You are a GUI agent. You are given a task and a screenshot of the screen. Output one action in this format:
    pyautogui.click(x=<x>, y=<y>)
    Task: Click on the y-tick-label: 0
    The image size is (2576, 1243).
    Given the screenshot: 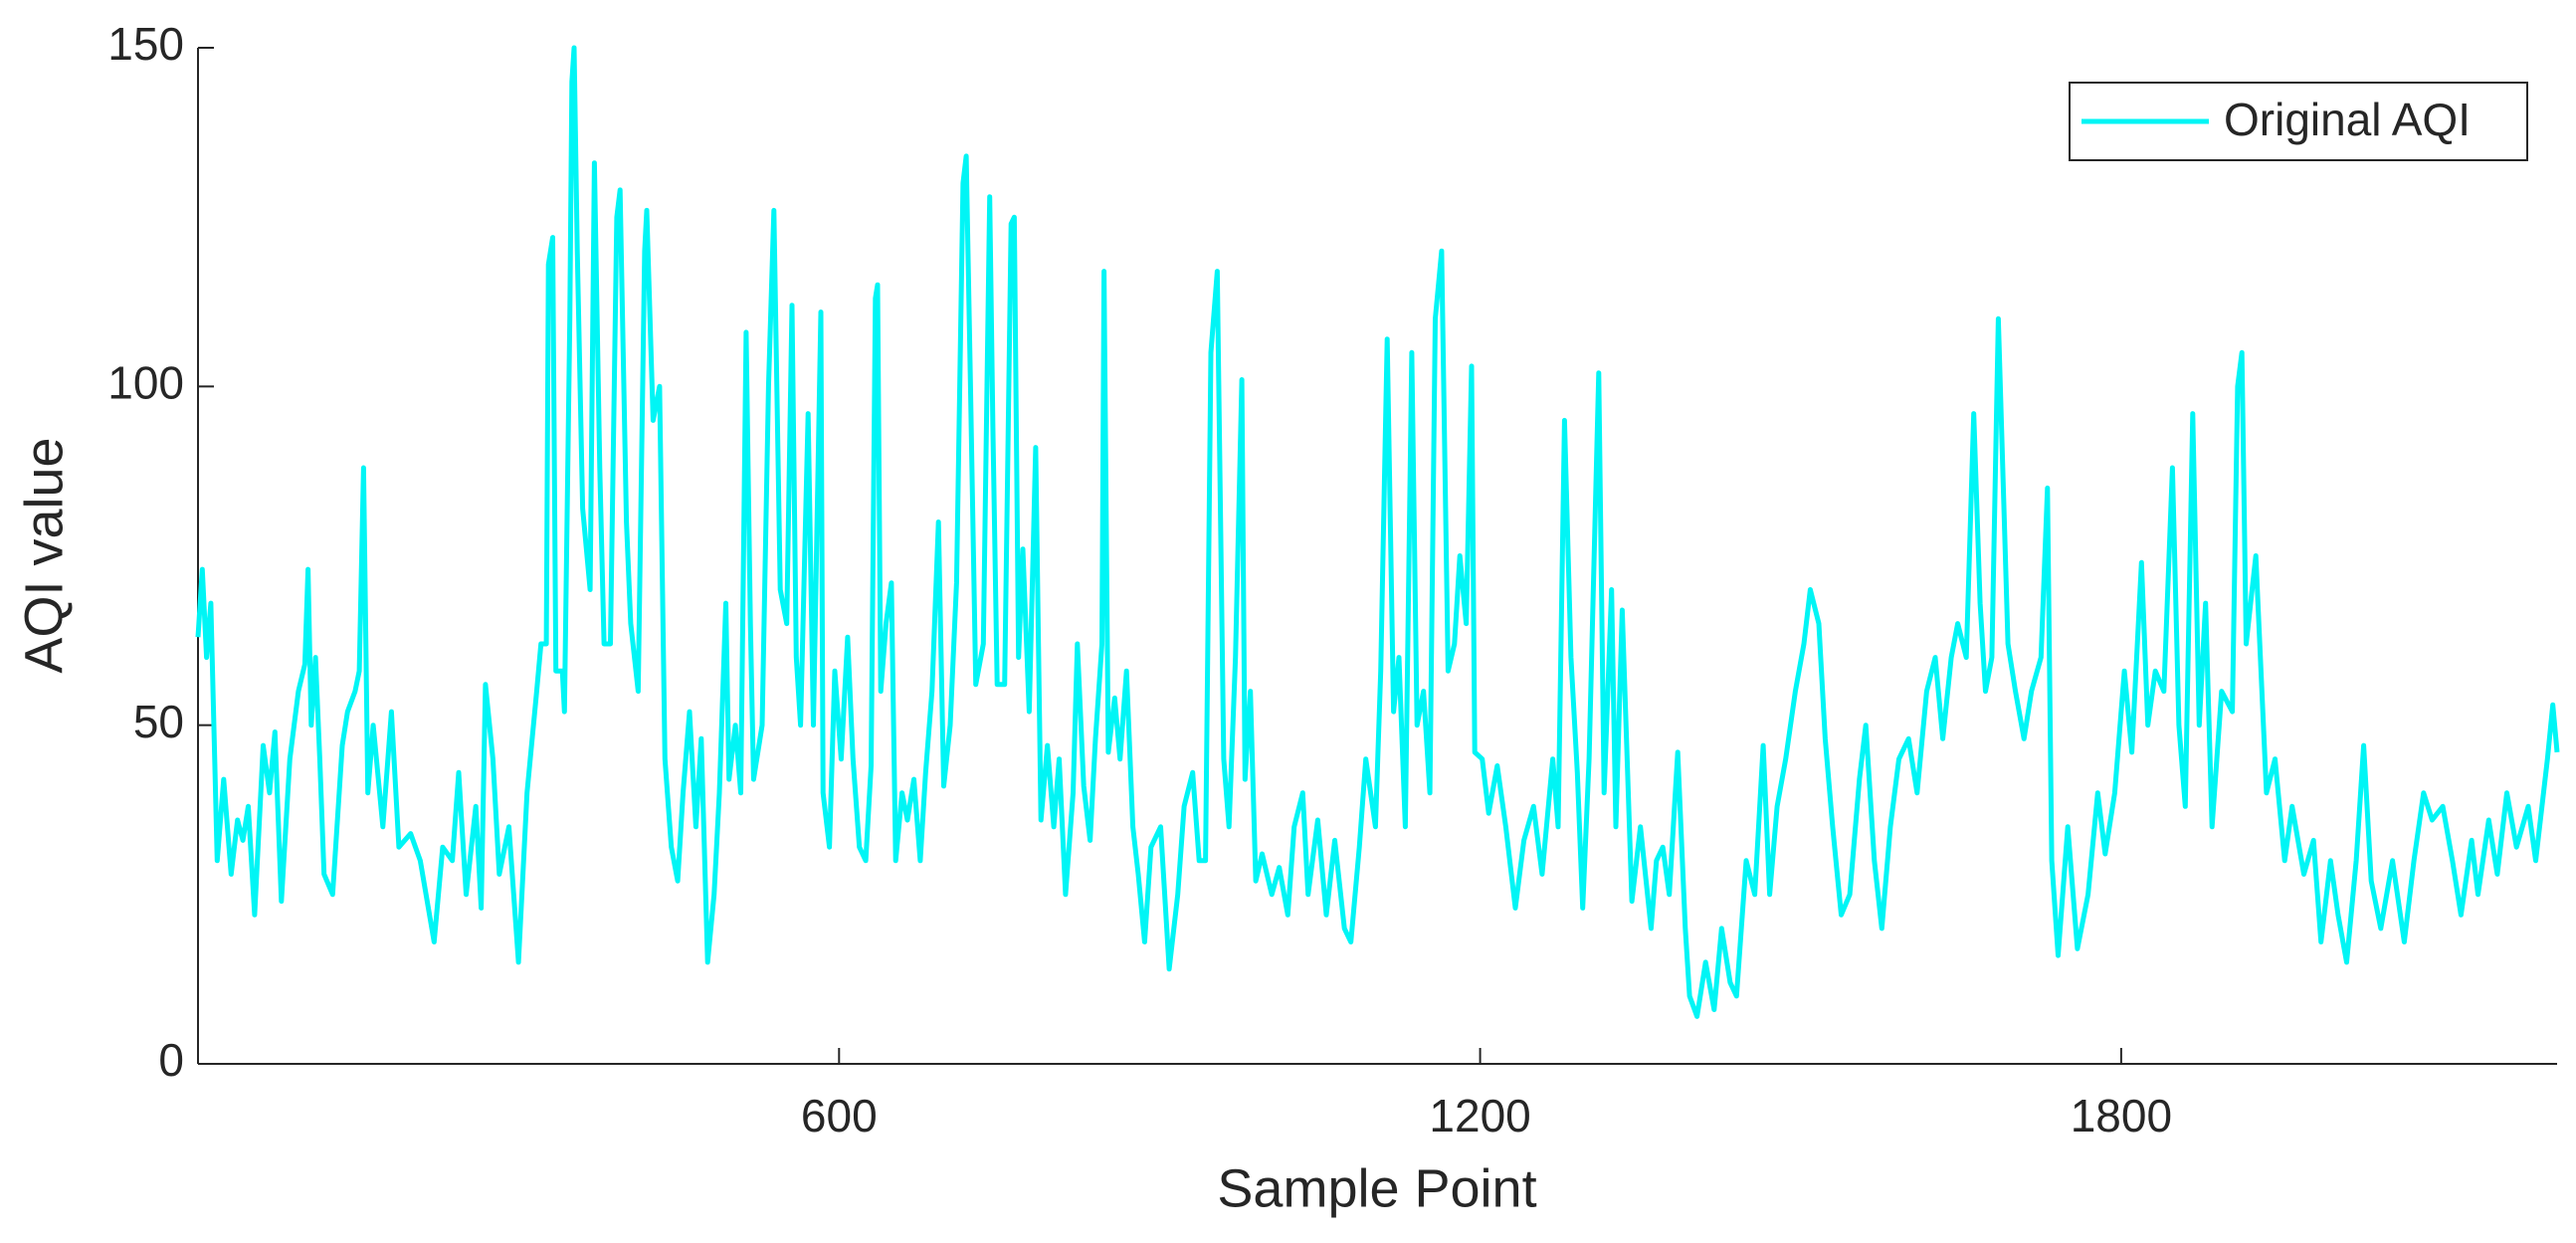 What is the action you would take?
    pyautogui.click(x=171, y=1060)
    